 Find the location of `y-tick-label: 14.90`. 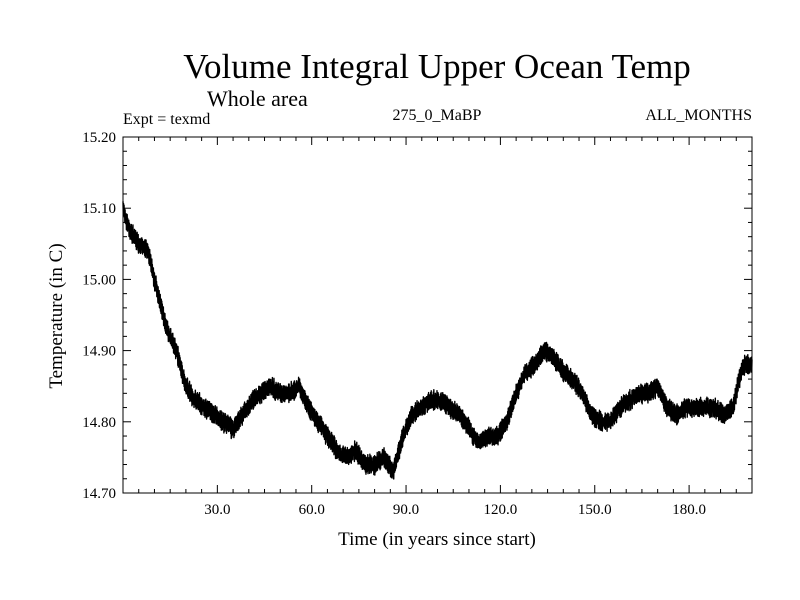

y-tick-label: 14.90 is located at coordinates (99, 352).